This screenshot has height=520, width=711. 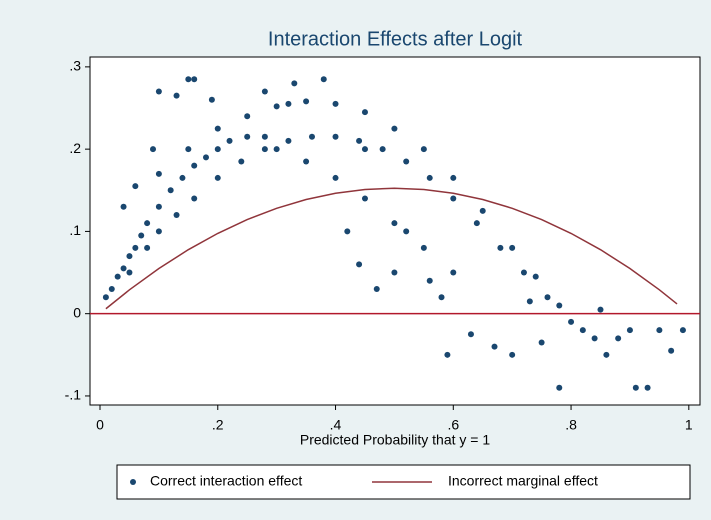 I want to click on x-tick-label: 1, so click(x=689, y=425).